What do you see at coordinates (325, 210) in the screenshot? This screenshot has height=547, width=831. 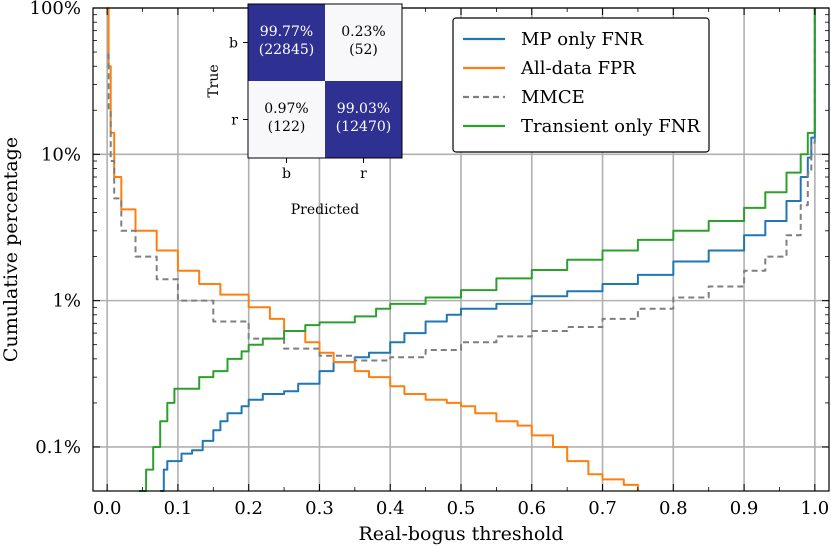 I see `confusion-xlabel: Predicted` at bounding box center [325, 210].